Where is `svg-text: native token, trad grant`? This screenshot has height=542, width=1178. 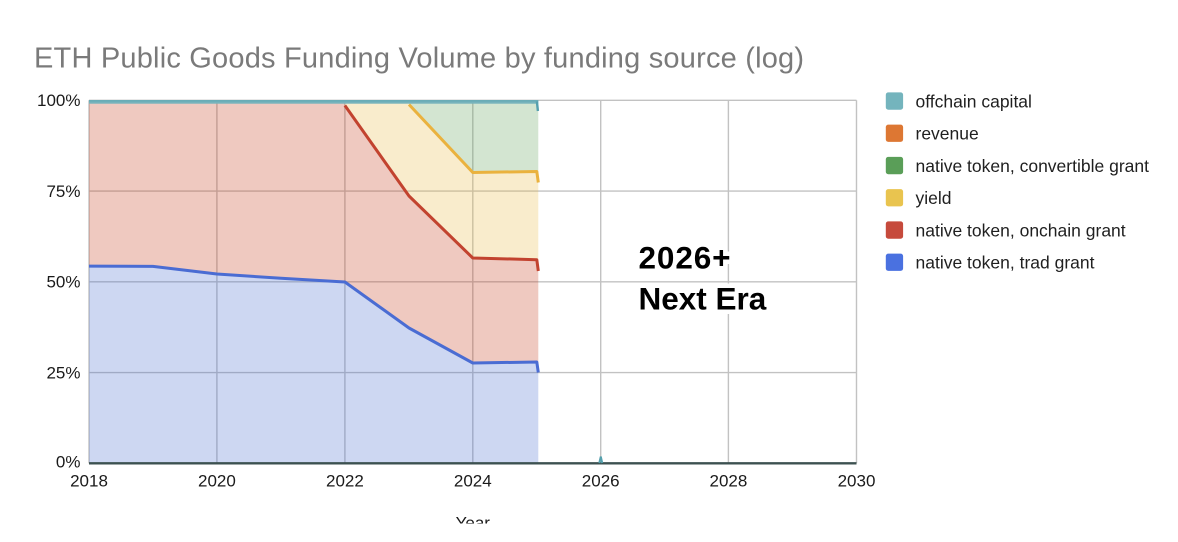
svg-text: native token, trad grant is located at coordinates (1005, 263).